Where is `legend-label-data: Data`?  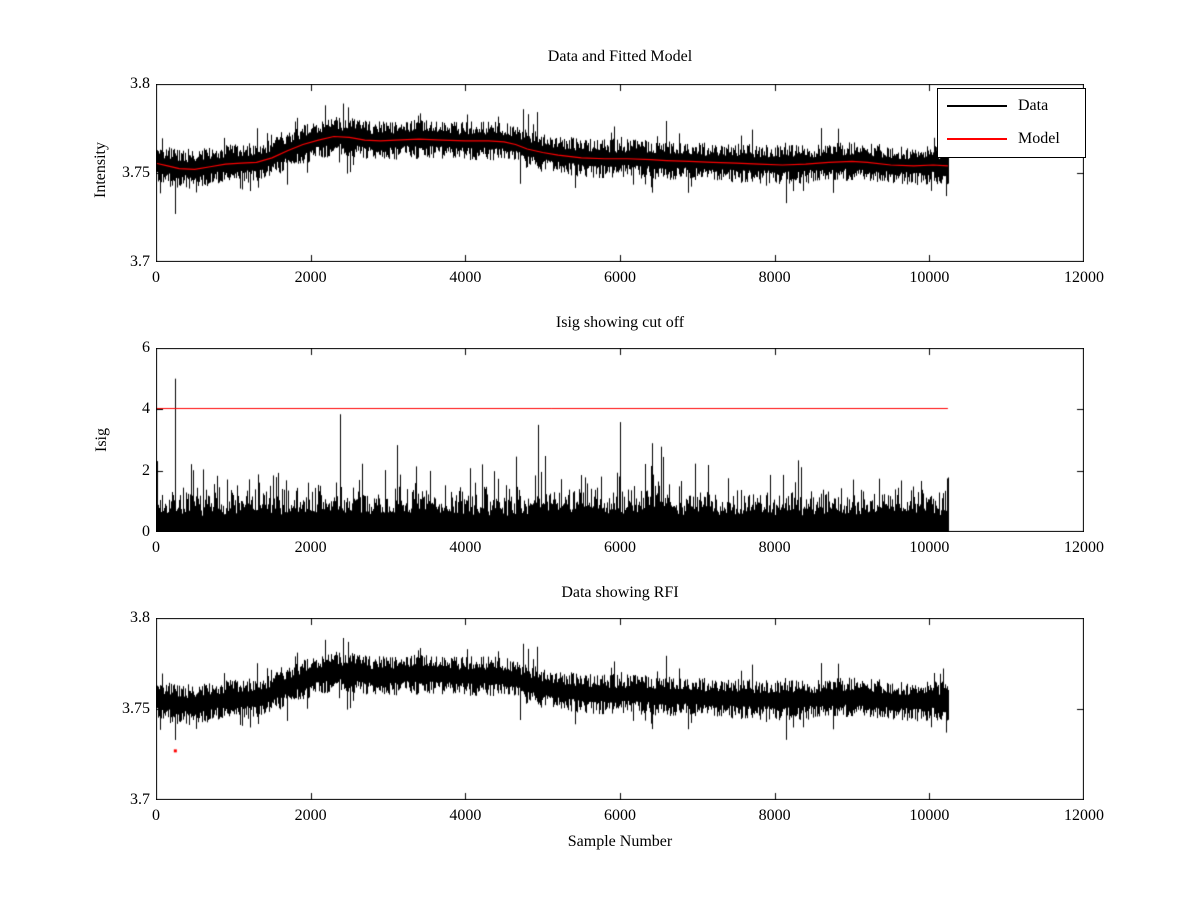
legend-label-data: Data is located at coordinates (1033, 105).